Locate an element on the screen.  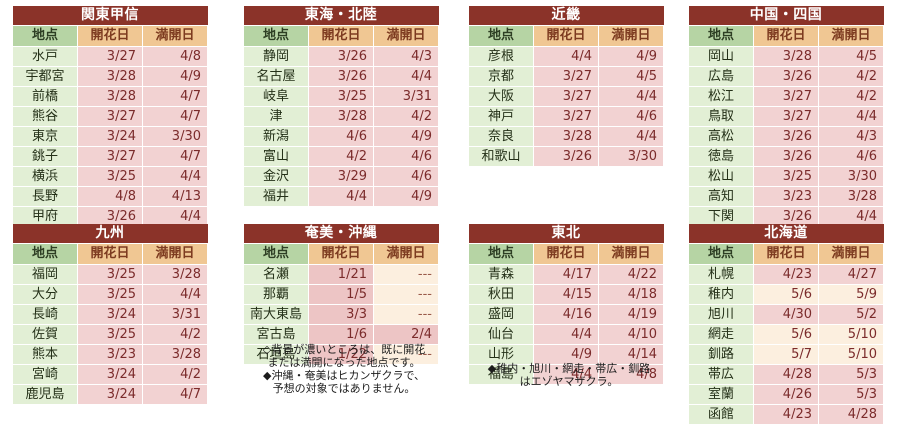
cell-location: 松山 is located at coordinates (721, 176).